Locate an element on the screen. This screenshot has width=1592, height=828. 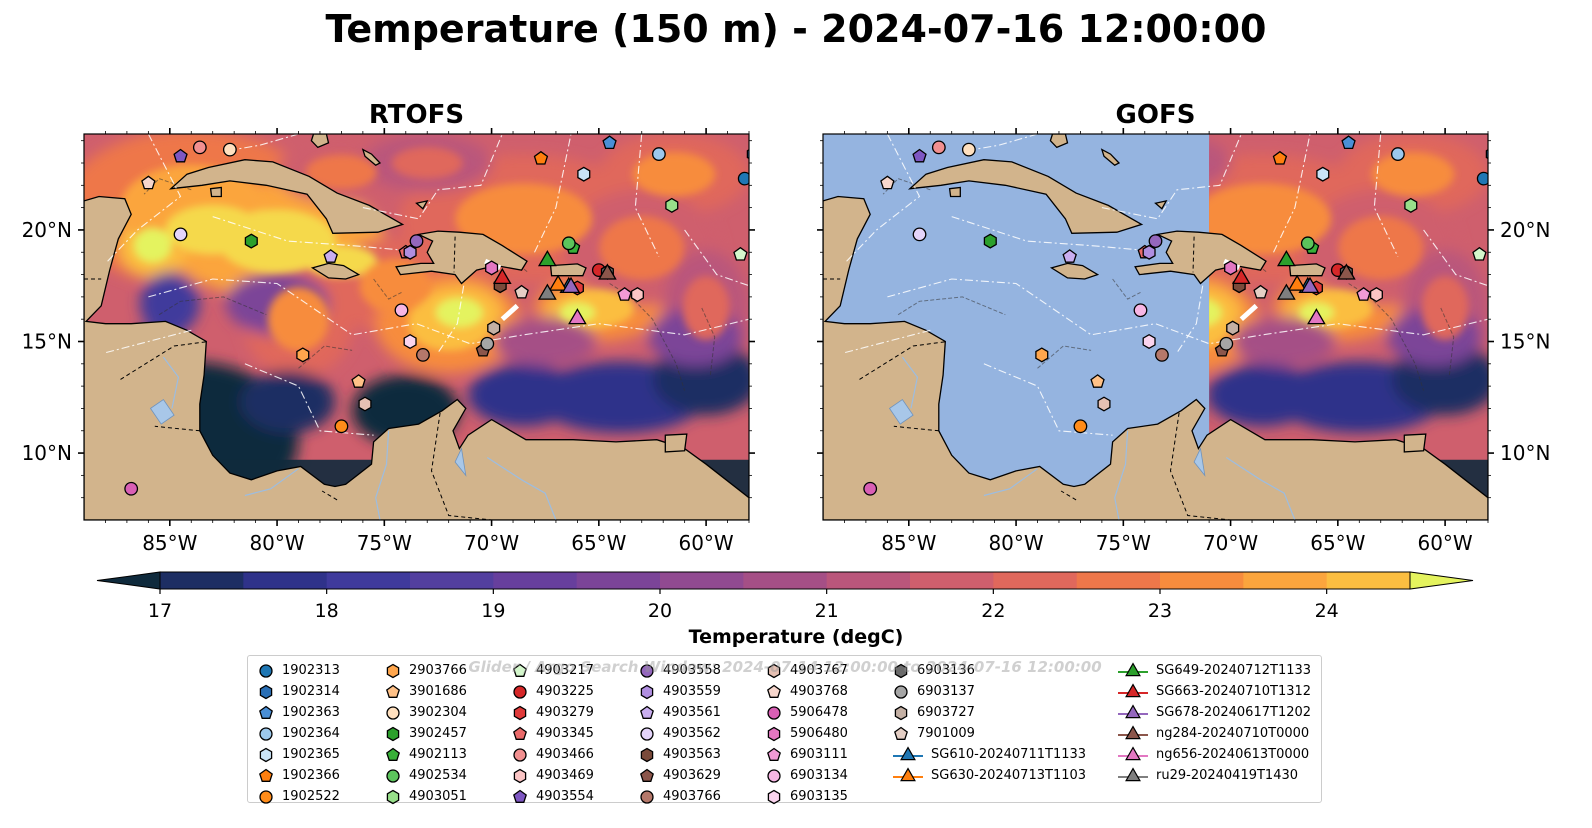
legend-label: 4903345 is located at coordinates (565, 733).